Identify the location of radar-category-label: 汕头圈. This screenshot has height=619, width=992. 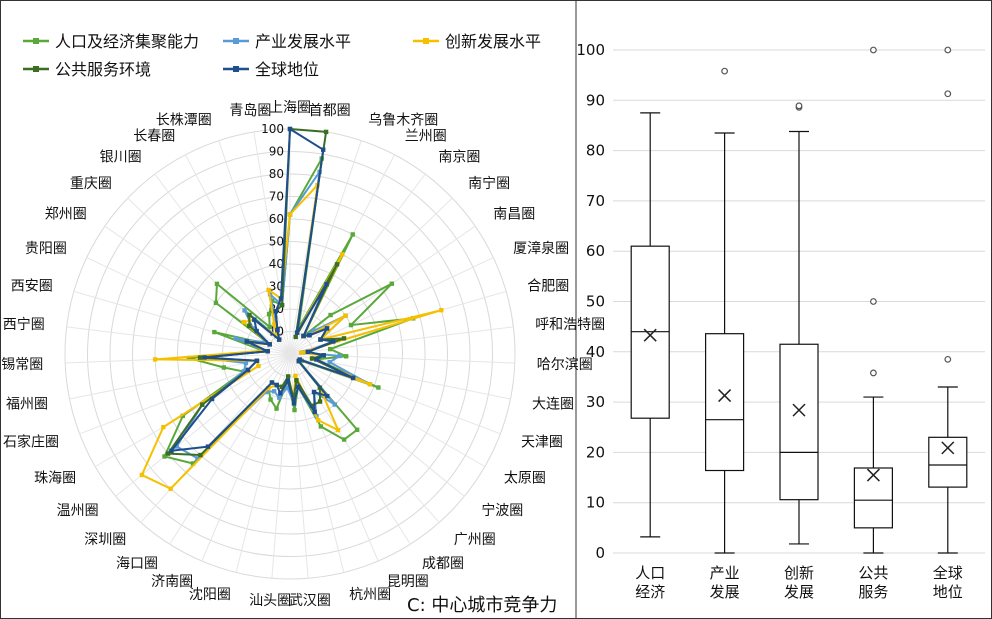
(270, 601).